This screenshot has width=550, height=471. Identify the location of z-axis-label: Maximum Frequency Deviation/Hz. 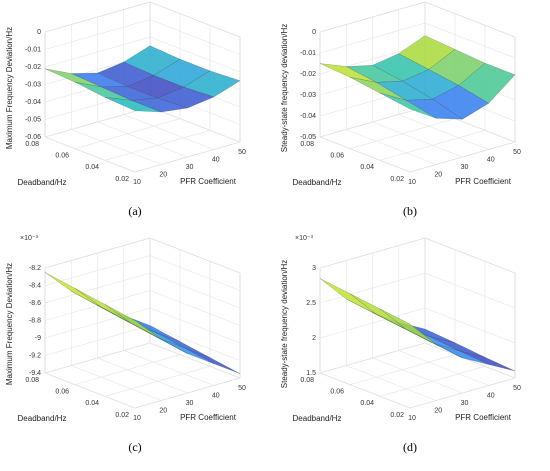
(9, 88).